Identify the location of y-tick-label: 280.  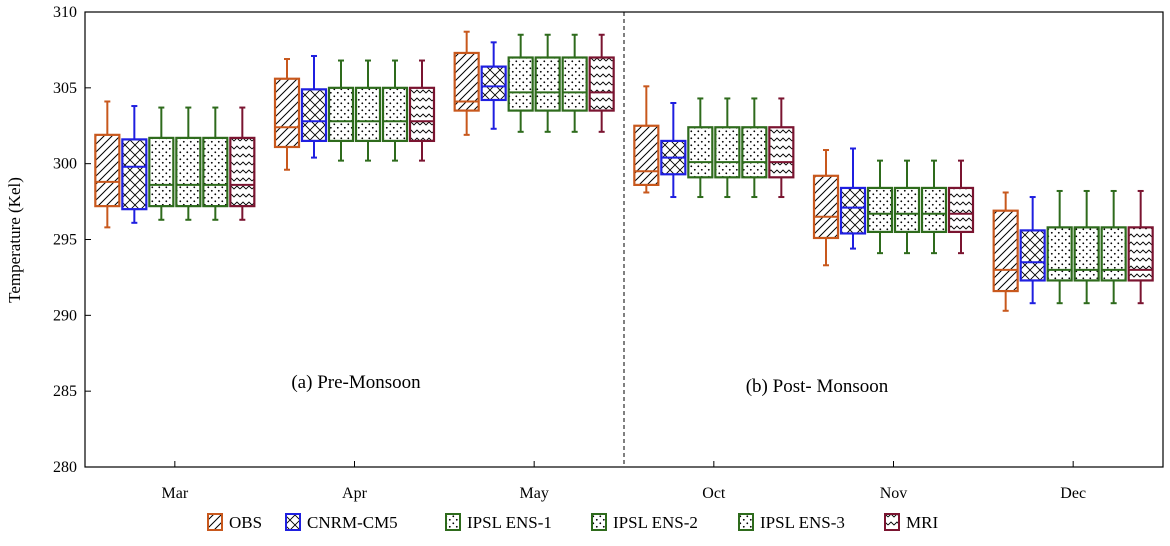
(65, 467).